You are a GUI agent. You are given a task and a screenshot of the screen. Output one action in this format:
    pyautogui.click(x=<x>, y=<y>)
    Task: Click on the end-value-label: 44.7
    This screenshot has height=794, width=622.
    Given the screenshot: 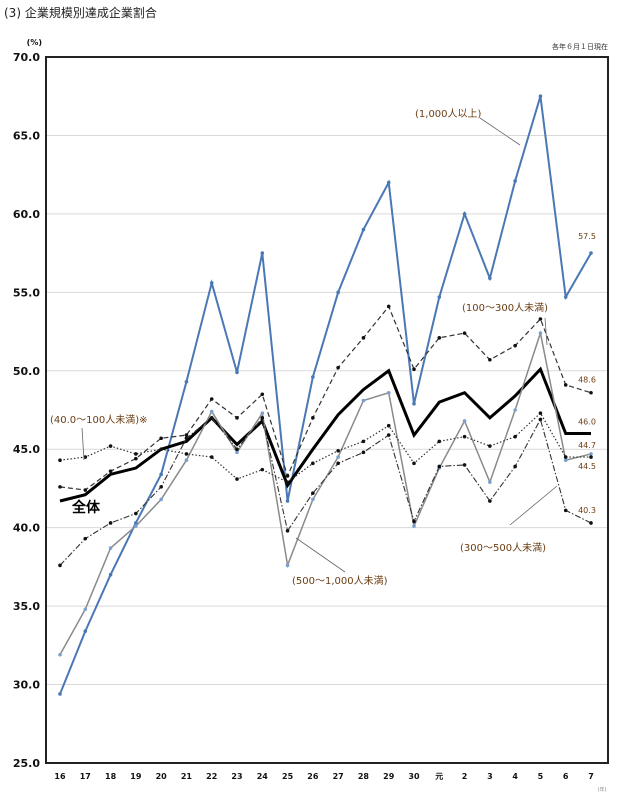 What is the action you would take?
    pyautogui.click(x=587, y=445)
    